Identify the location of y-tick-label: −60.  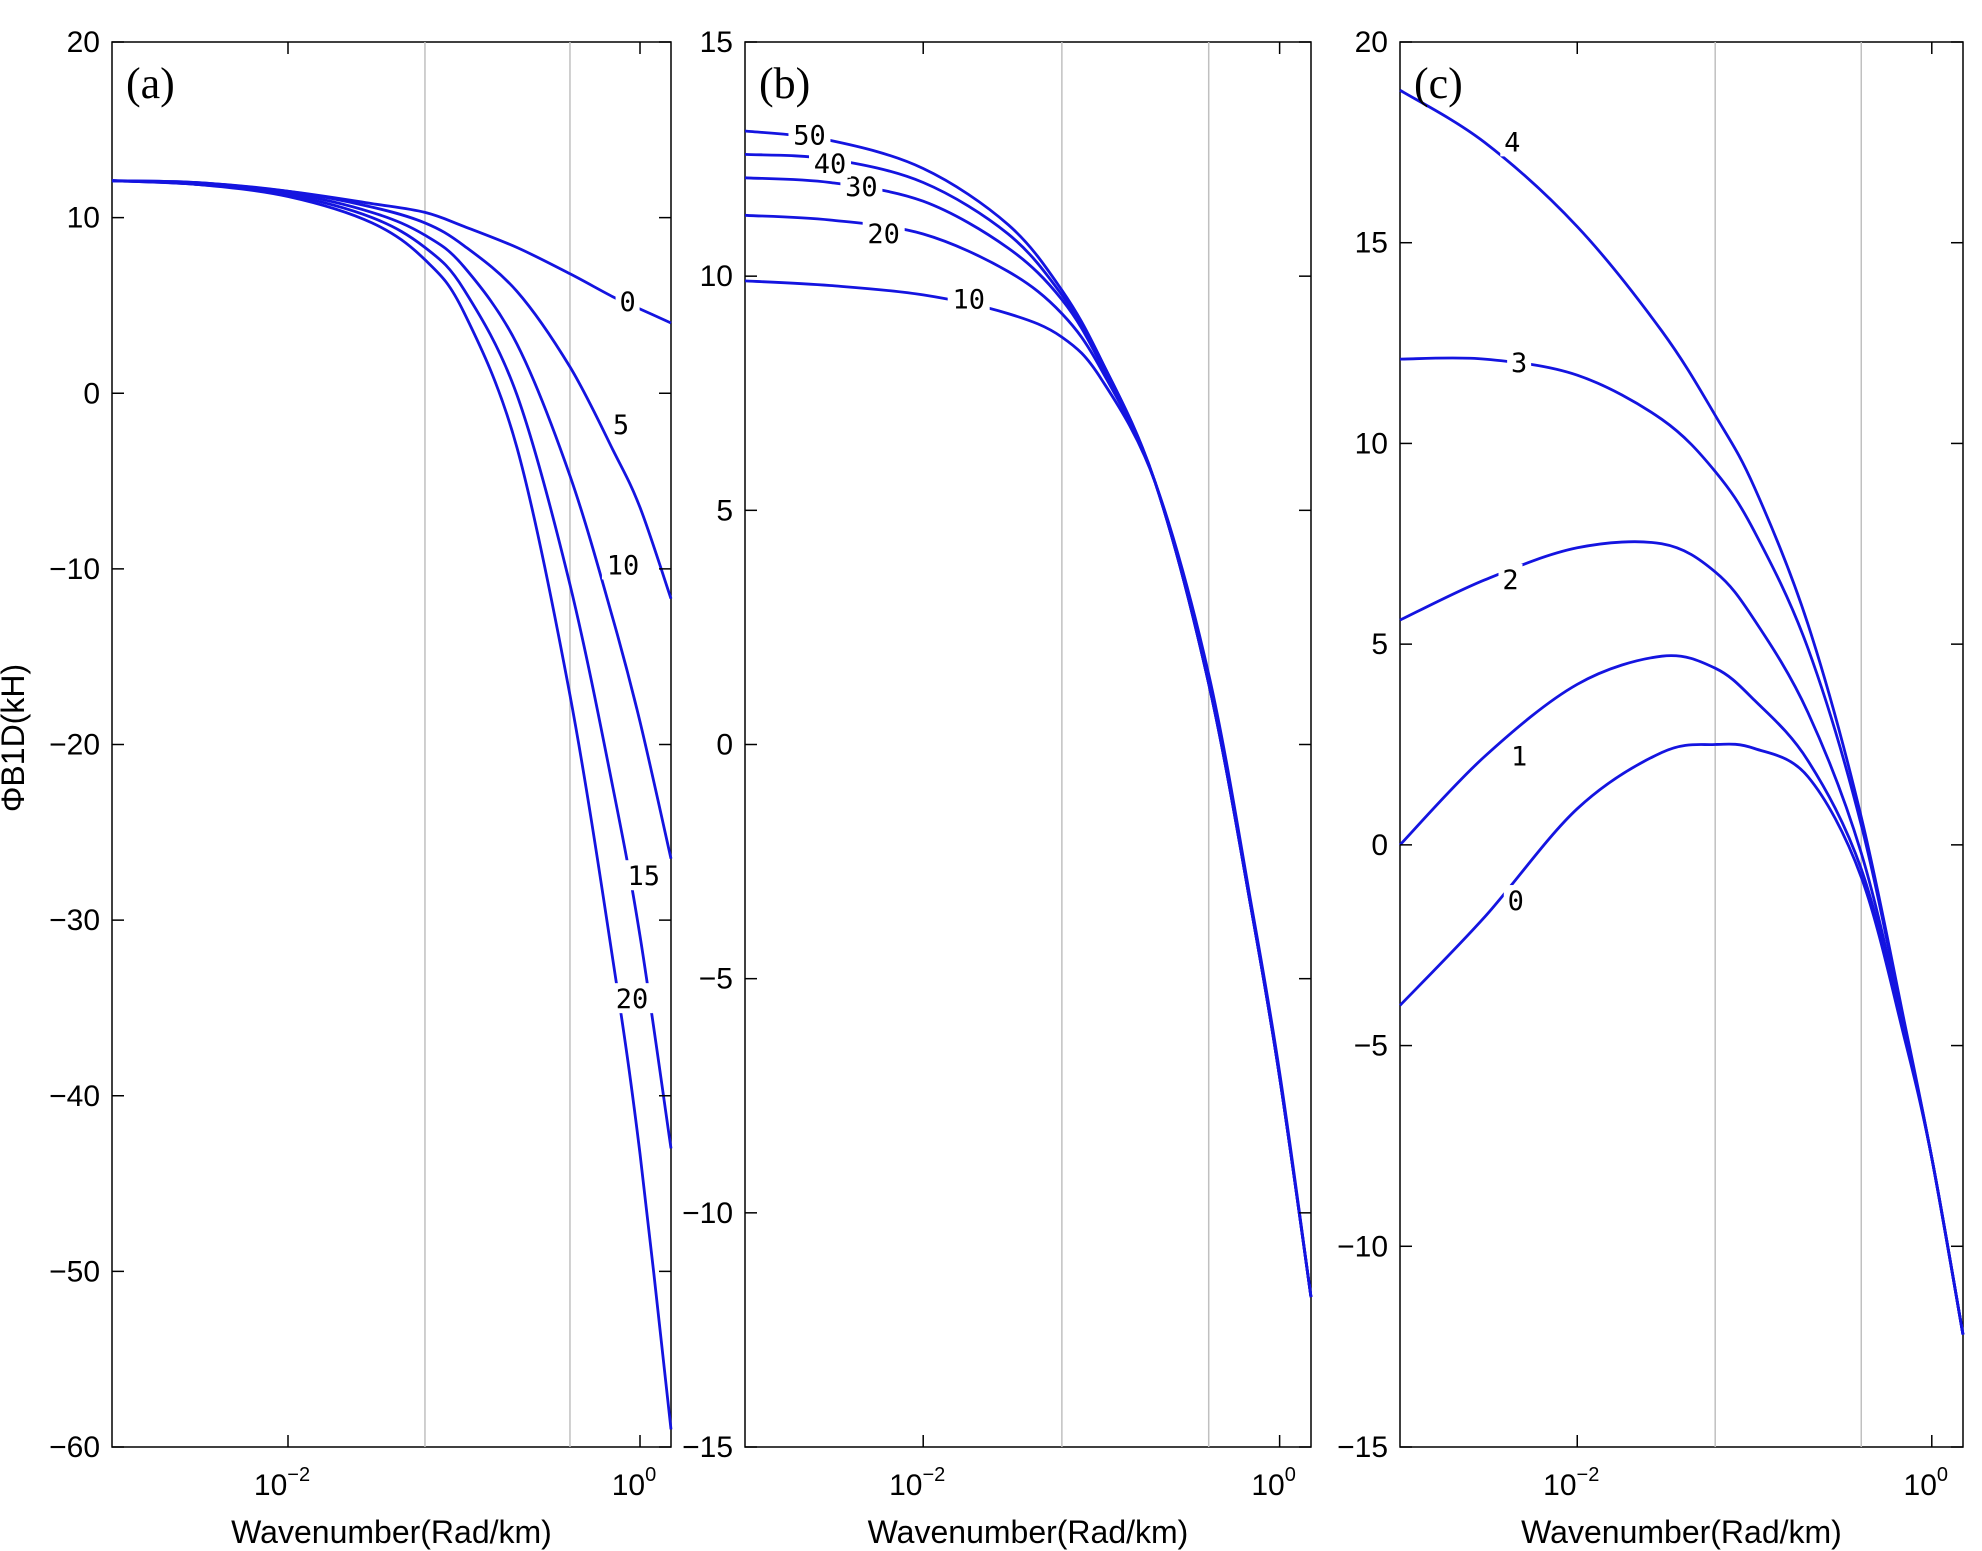
(74, 1447).